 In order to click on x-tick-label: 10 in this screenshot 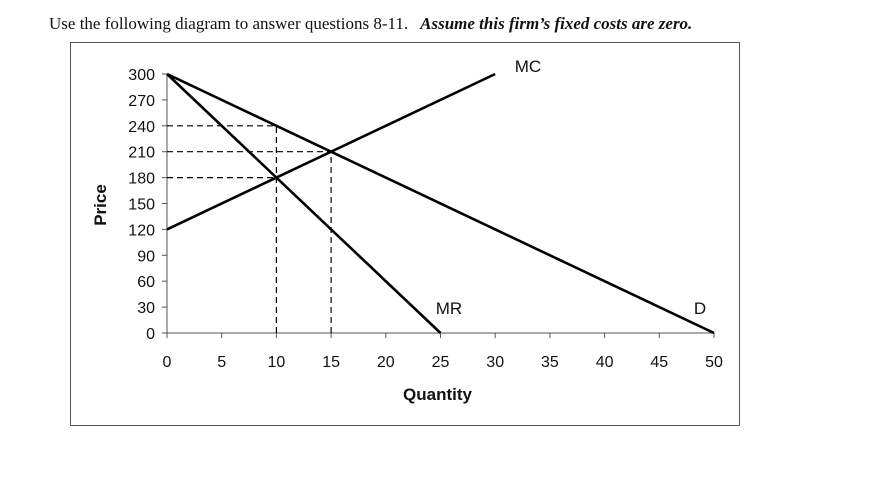, I will do `click(277, 362)`.